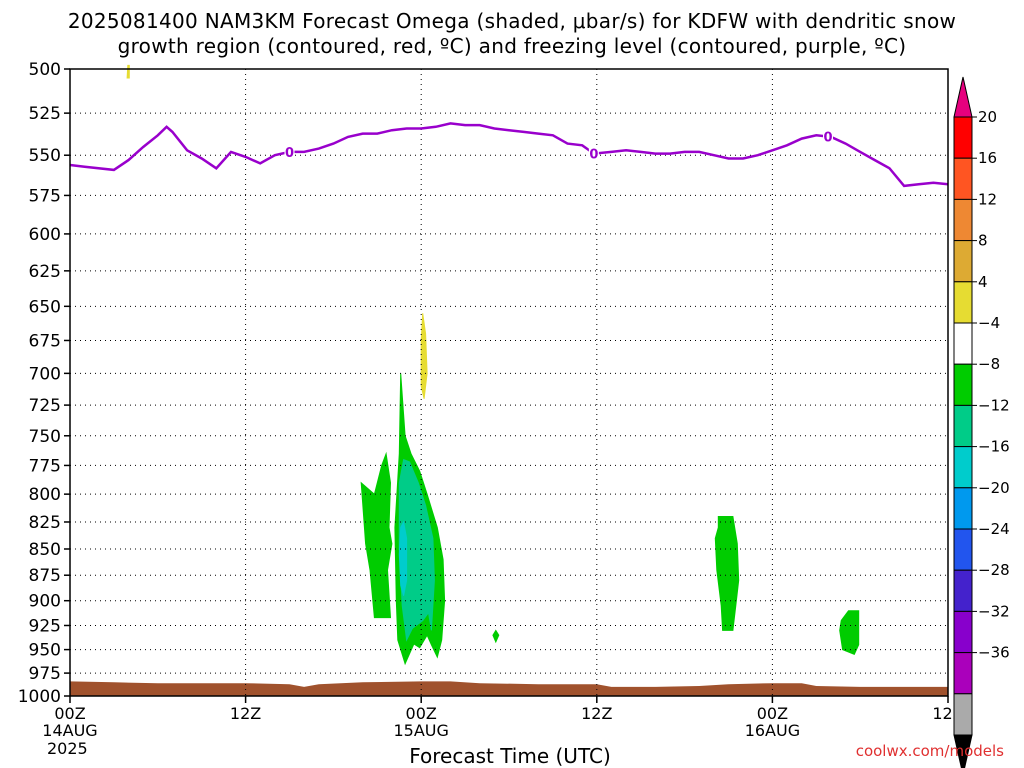 The width and height of the screenshot is (1024, 768). Describe the element at coordinates (45, 156) in the screenshot. I see `y-tick-label-550: 550` at that location.